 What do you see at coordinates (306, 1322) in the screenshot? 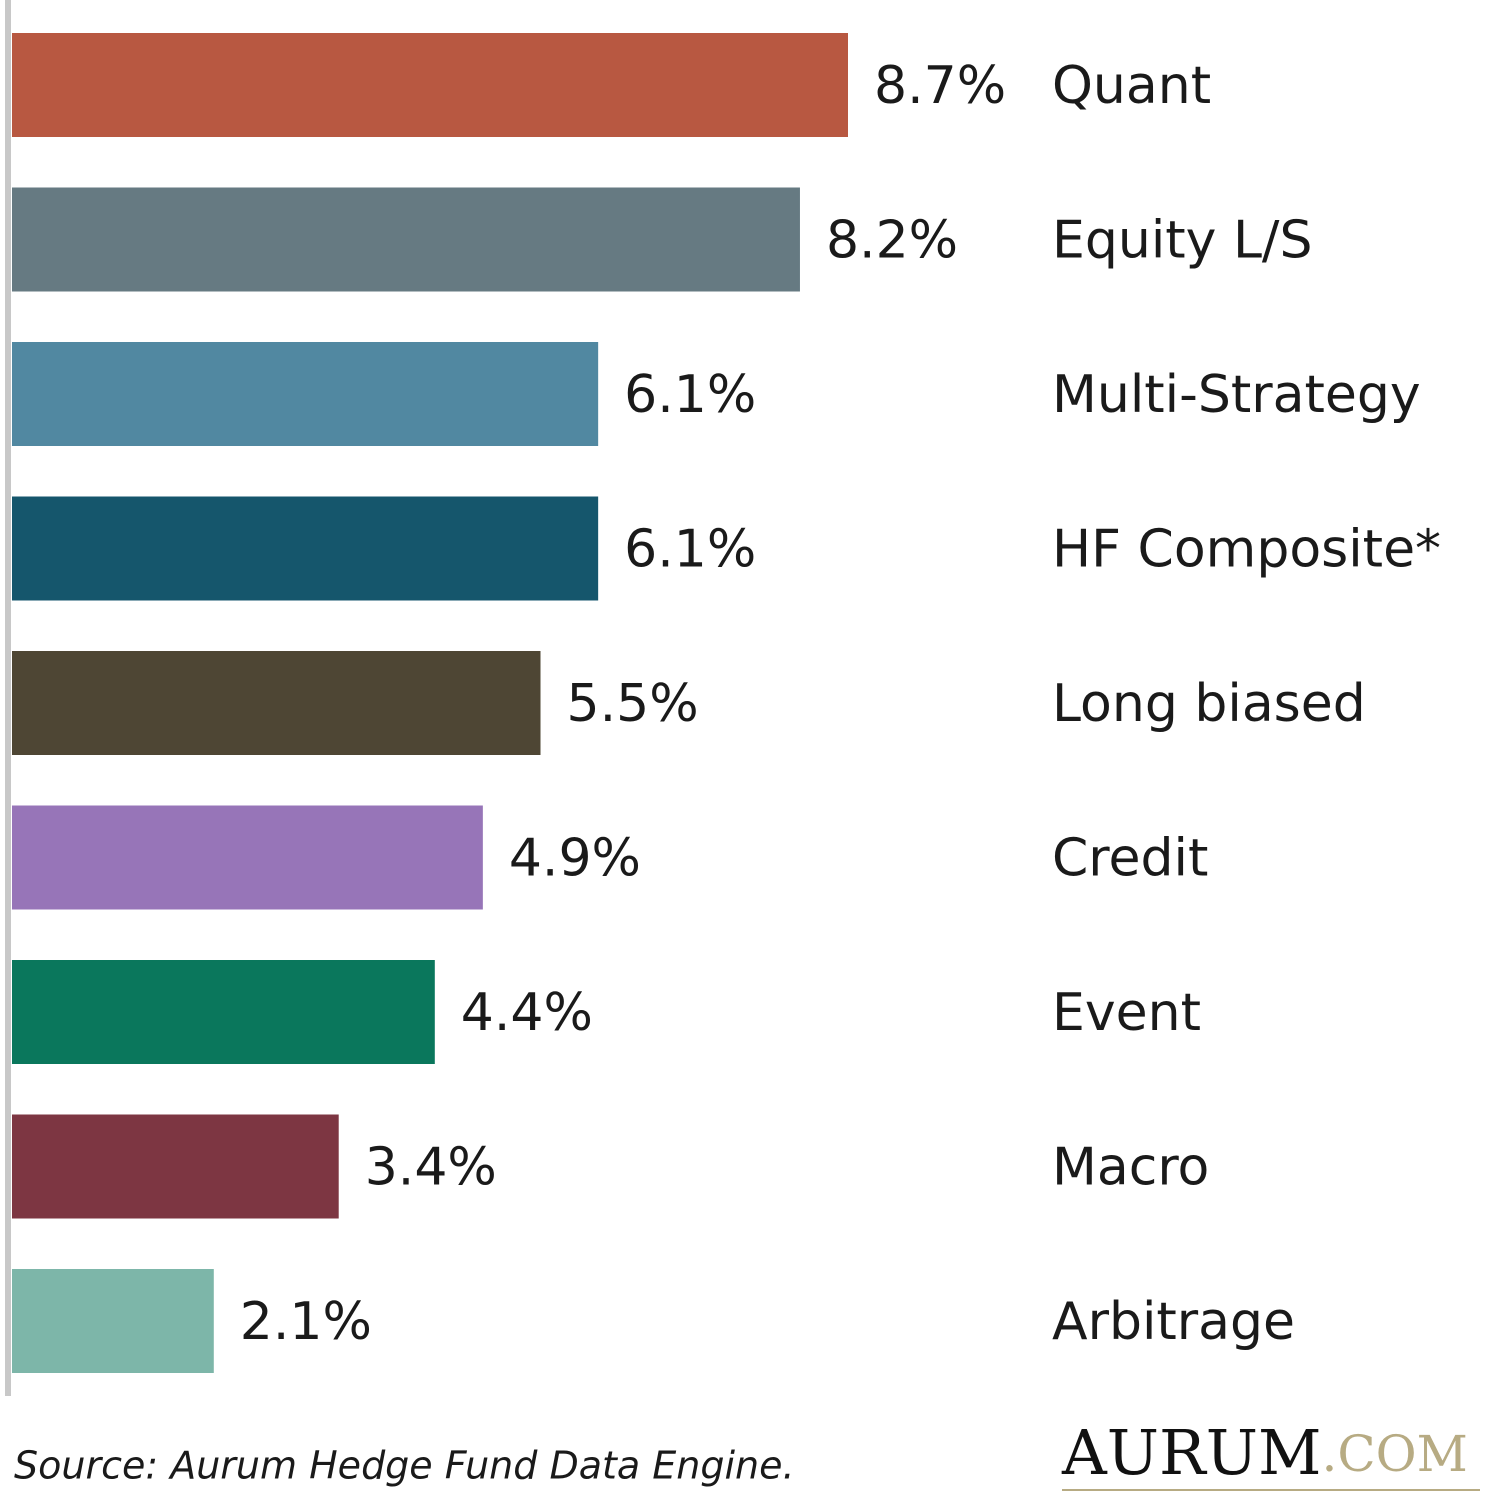
I see `value-label: 2.1%` at bounding box center [306, 1322].